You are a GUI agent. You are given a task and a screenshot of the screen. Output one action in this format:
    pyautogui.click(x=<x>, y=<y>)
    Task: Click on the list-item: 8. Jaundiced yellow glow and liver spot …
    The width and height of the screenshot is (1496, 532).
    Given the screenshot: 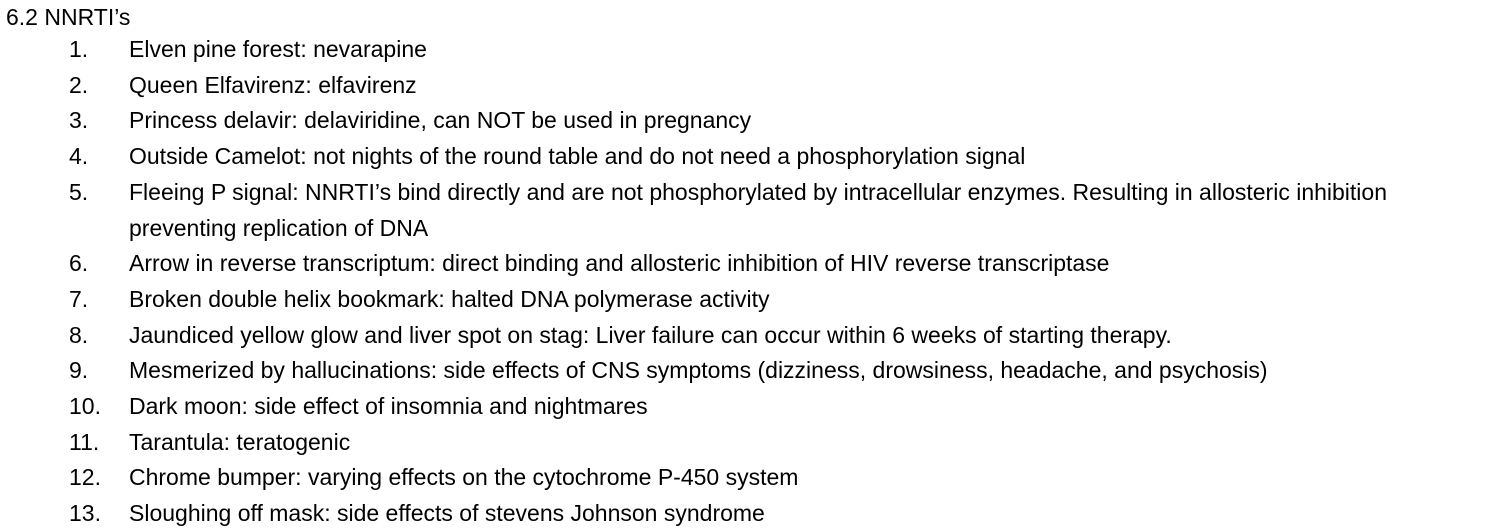 What is the action you would take?
    pyautogui.click(x=748, y=336)
    